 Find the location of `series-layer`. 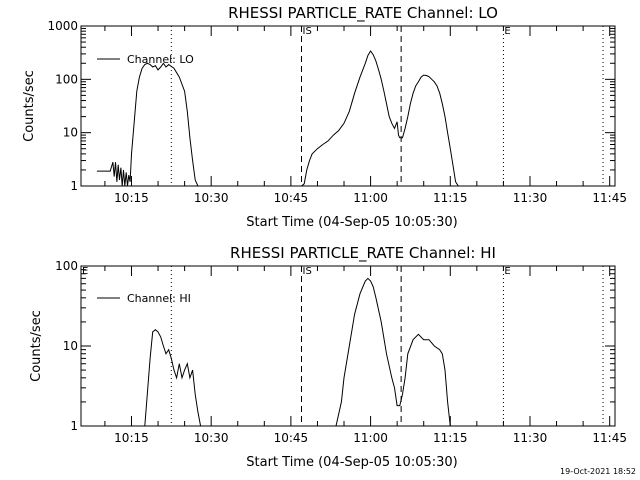

series-layer is located at coordinates (297, 352).